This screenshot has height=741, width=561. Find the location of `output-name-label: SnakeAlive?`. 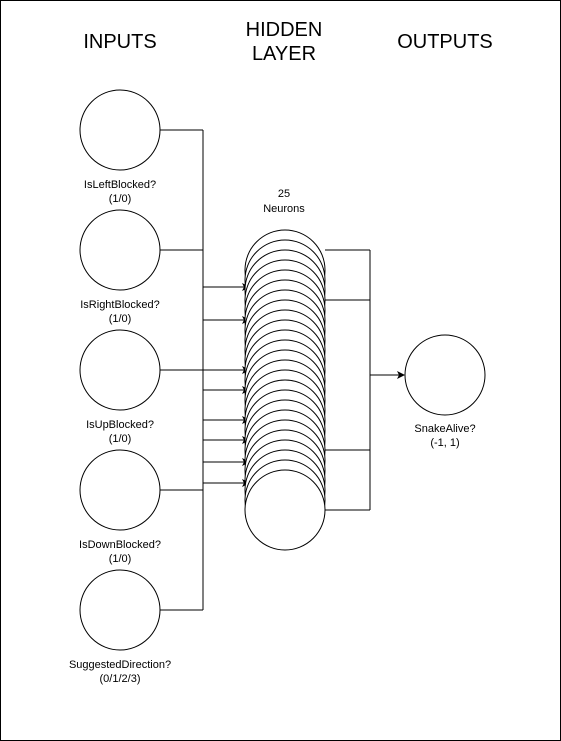

output-name-label: SnakeAlive? is located at coordinates (444, 429).